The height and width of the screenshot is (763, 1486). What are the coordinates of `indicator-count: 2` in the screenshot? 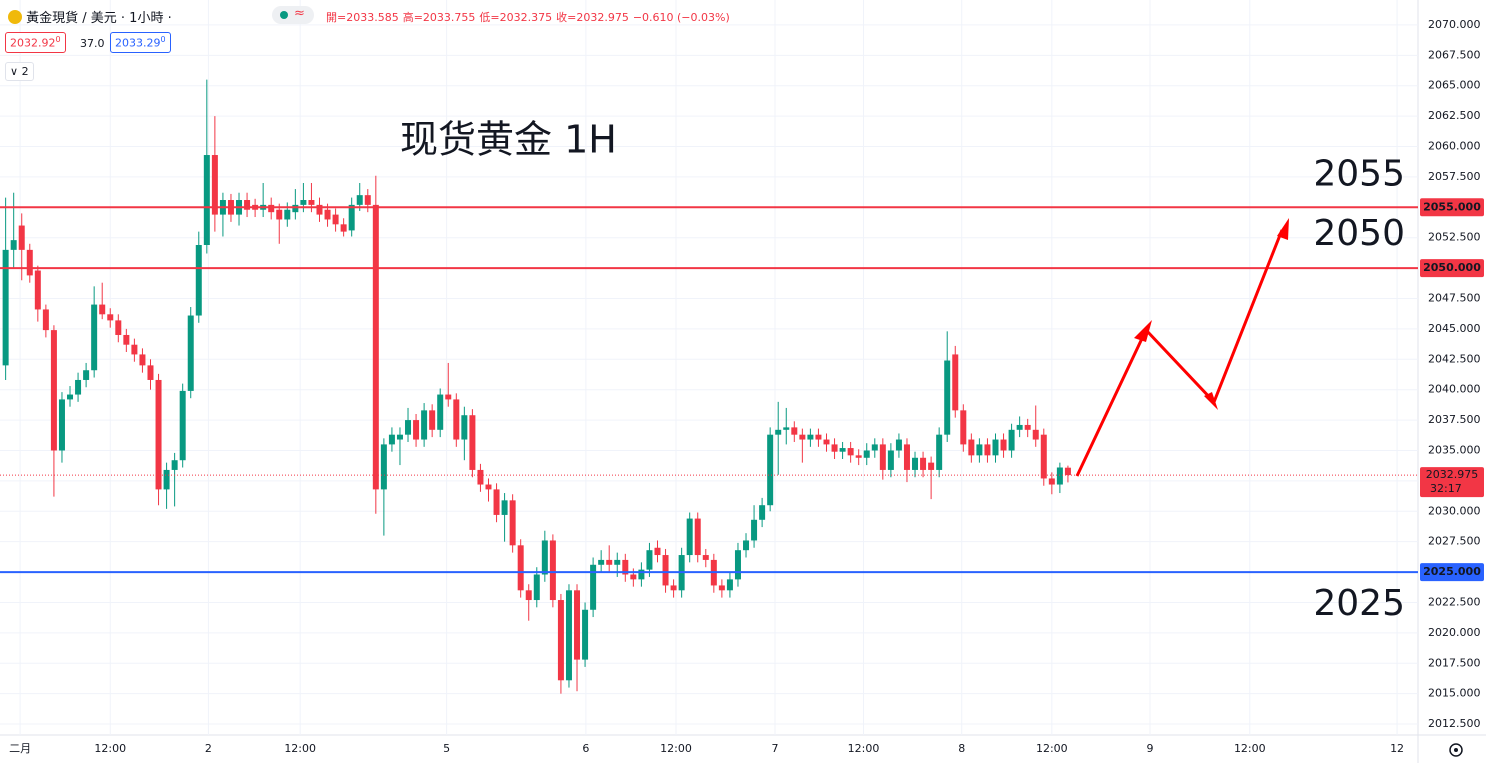 It's located at (25, 71).